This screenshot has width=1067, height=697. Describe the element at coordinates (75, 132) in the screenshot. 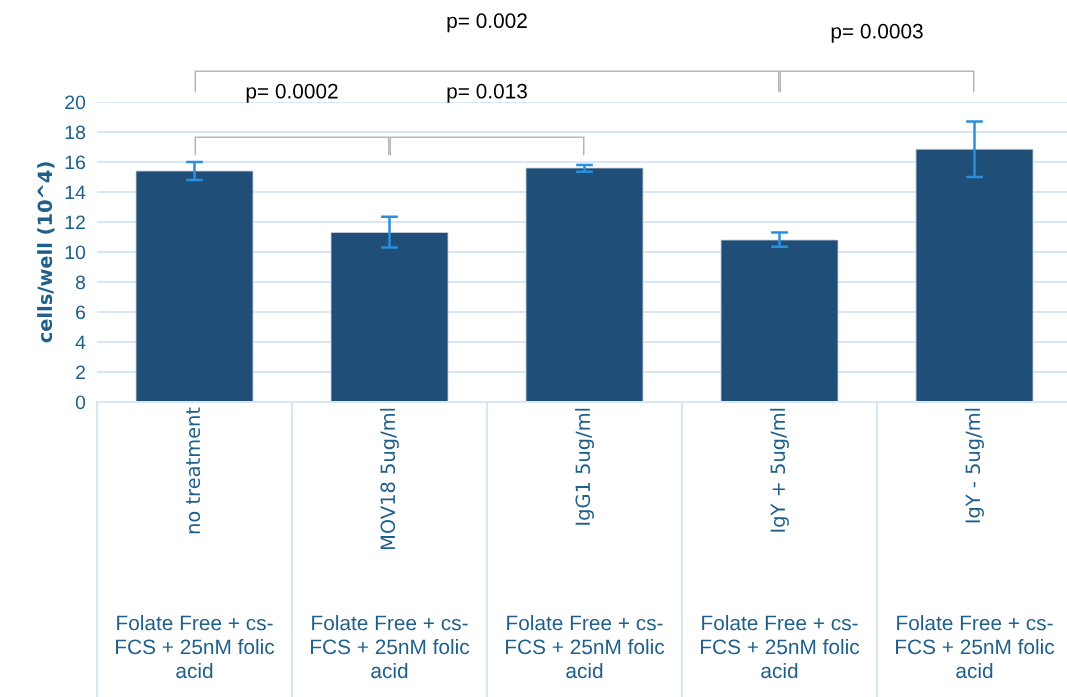

I see `y-tick-label: 18` at that location.